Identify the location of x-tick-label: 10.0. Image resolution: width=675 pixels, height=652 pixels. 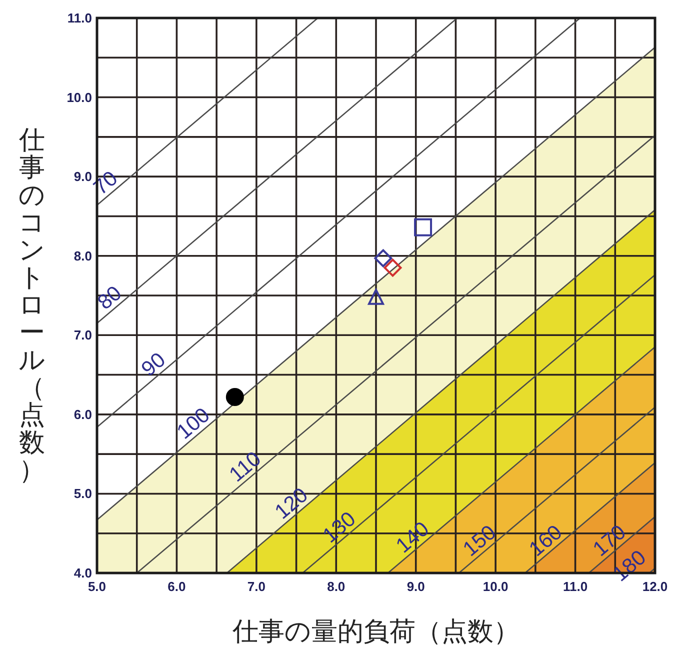
(495, 586).